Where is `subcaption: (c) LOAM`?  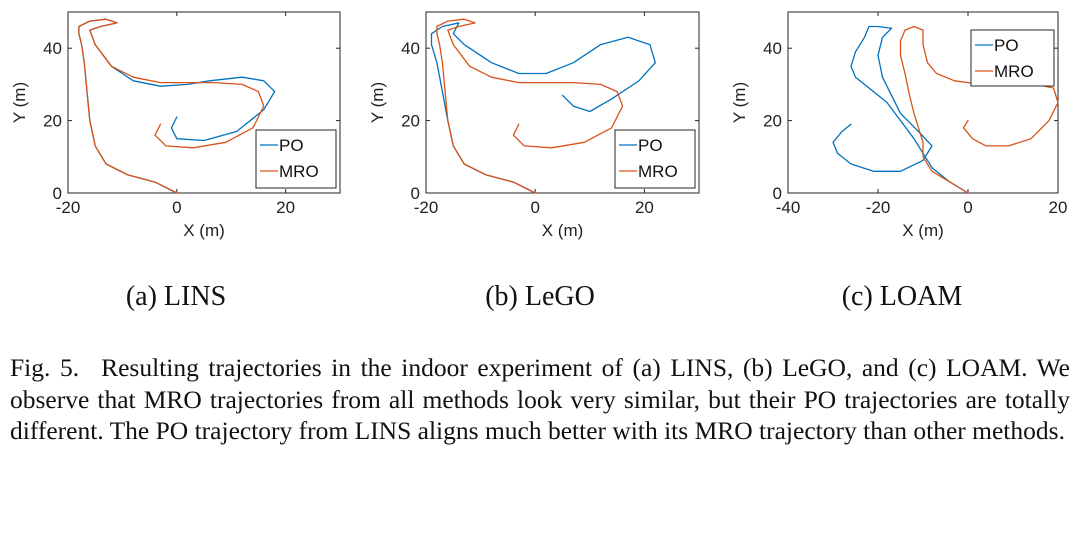
subcaption: (c) LOAM is located at coordinates (902, 296).